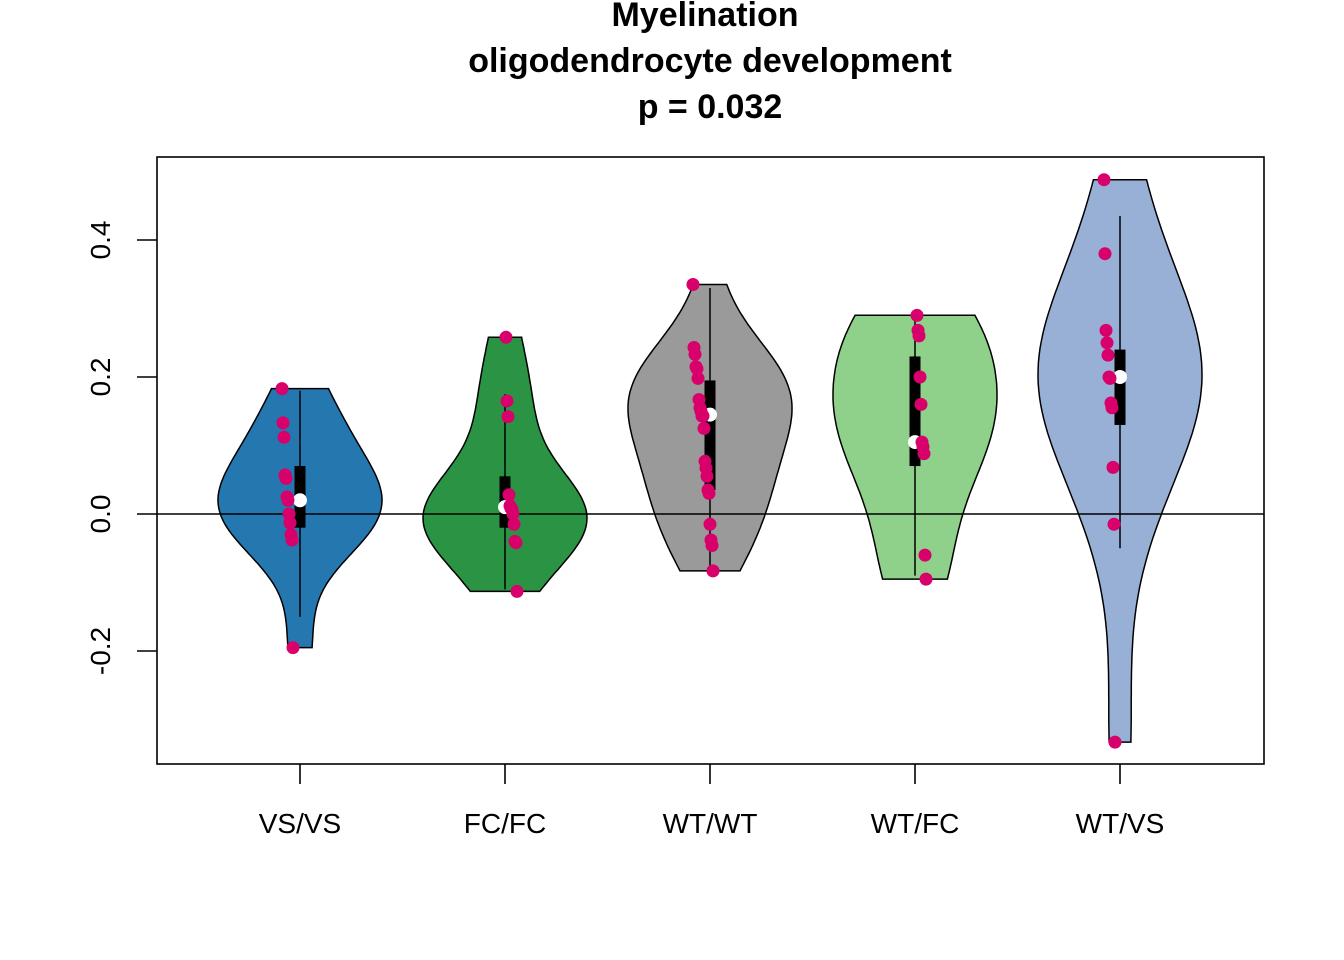 The width and height of the screenshot is (1344, 960). Describe the element at coordinates (100, 514) in the screenshot. I see `y-tick-label: 0.0` at that location.